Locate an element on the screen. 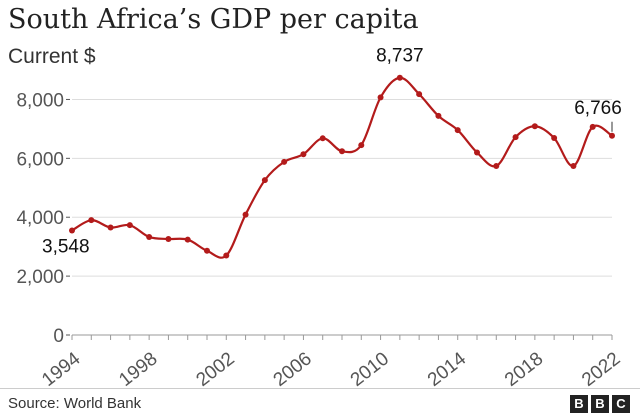 This screenshot has width=640, height=417. data-label: 6,766 is located at coordinates (598, 108).